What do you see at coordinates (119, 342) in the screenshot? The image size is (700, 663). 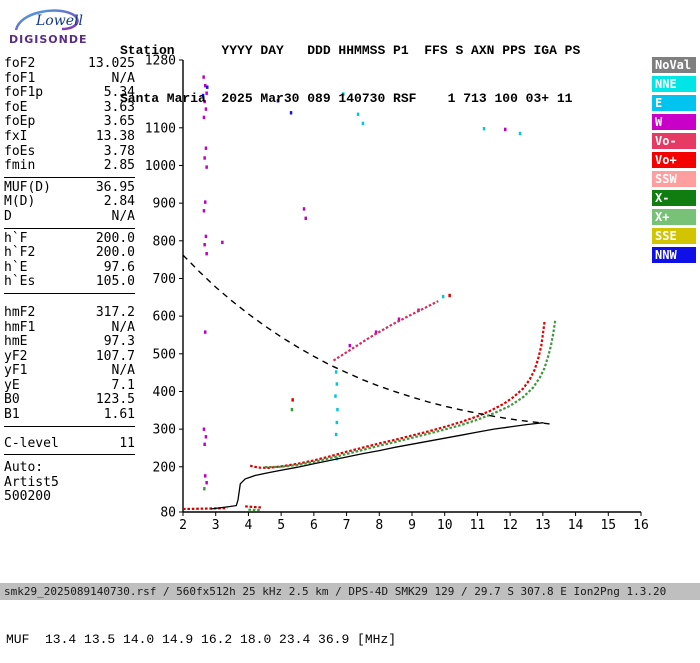 I see `param-value: 97.3` at bounding box center [119, 342].